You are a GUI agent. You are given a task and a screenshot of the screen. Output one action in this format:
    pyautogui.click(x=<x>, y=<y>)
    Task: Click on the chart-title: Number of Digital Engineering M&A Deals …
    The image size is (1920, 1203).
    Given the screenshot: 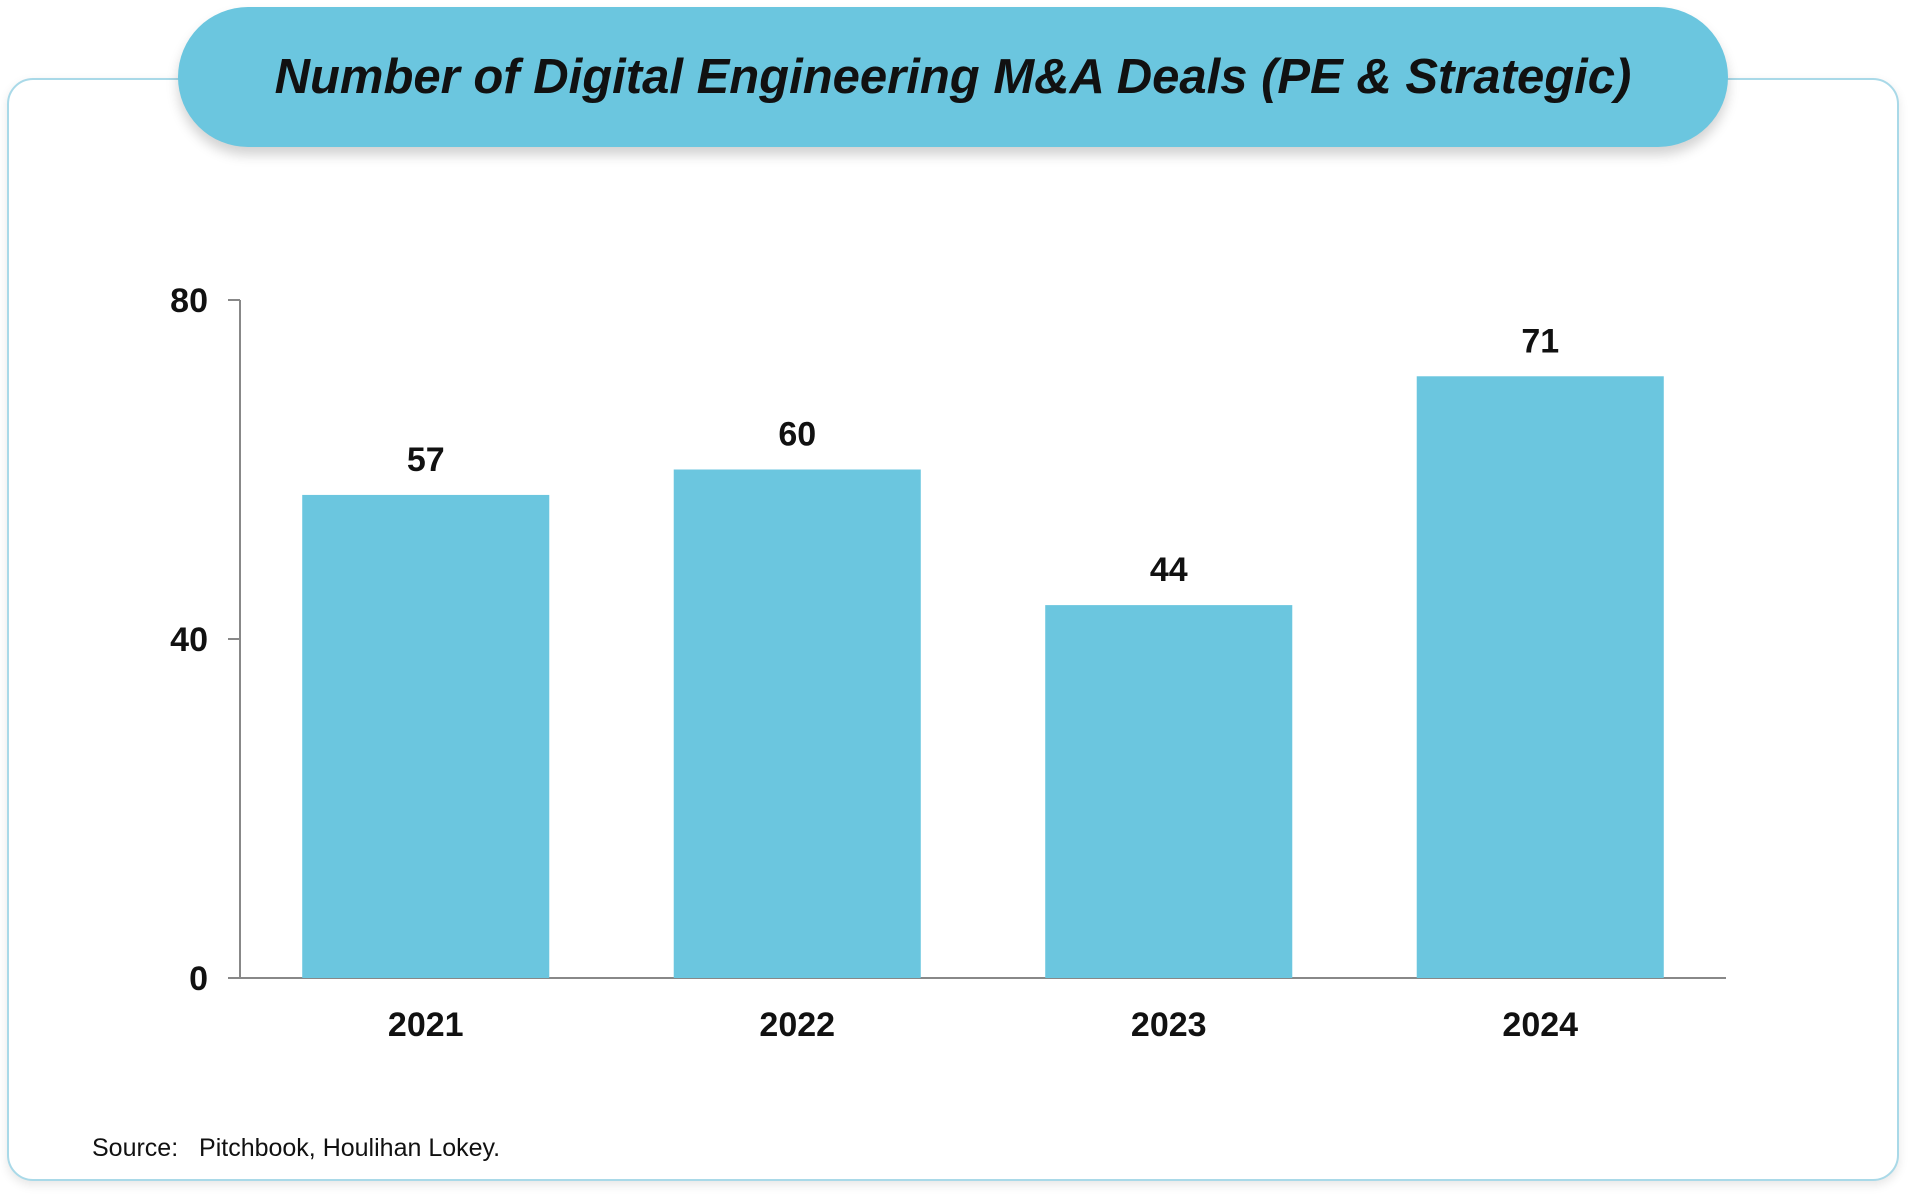 What is the action you would take?
    pyautogui.click(x=953, y=77)
    